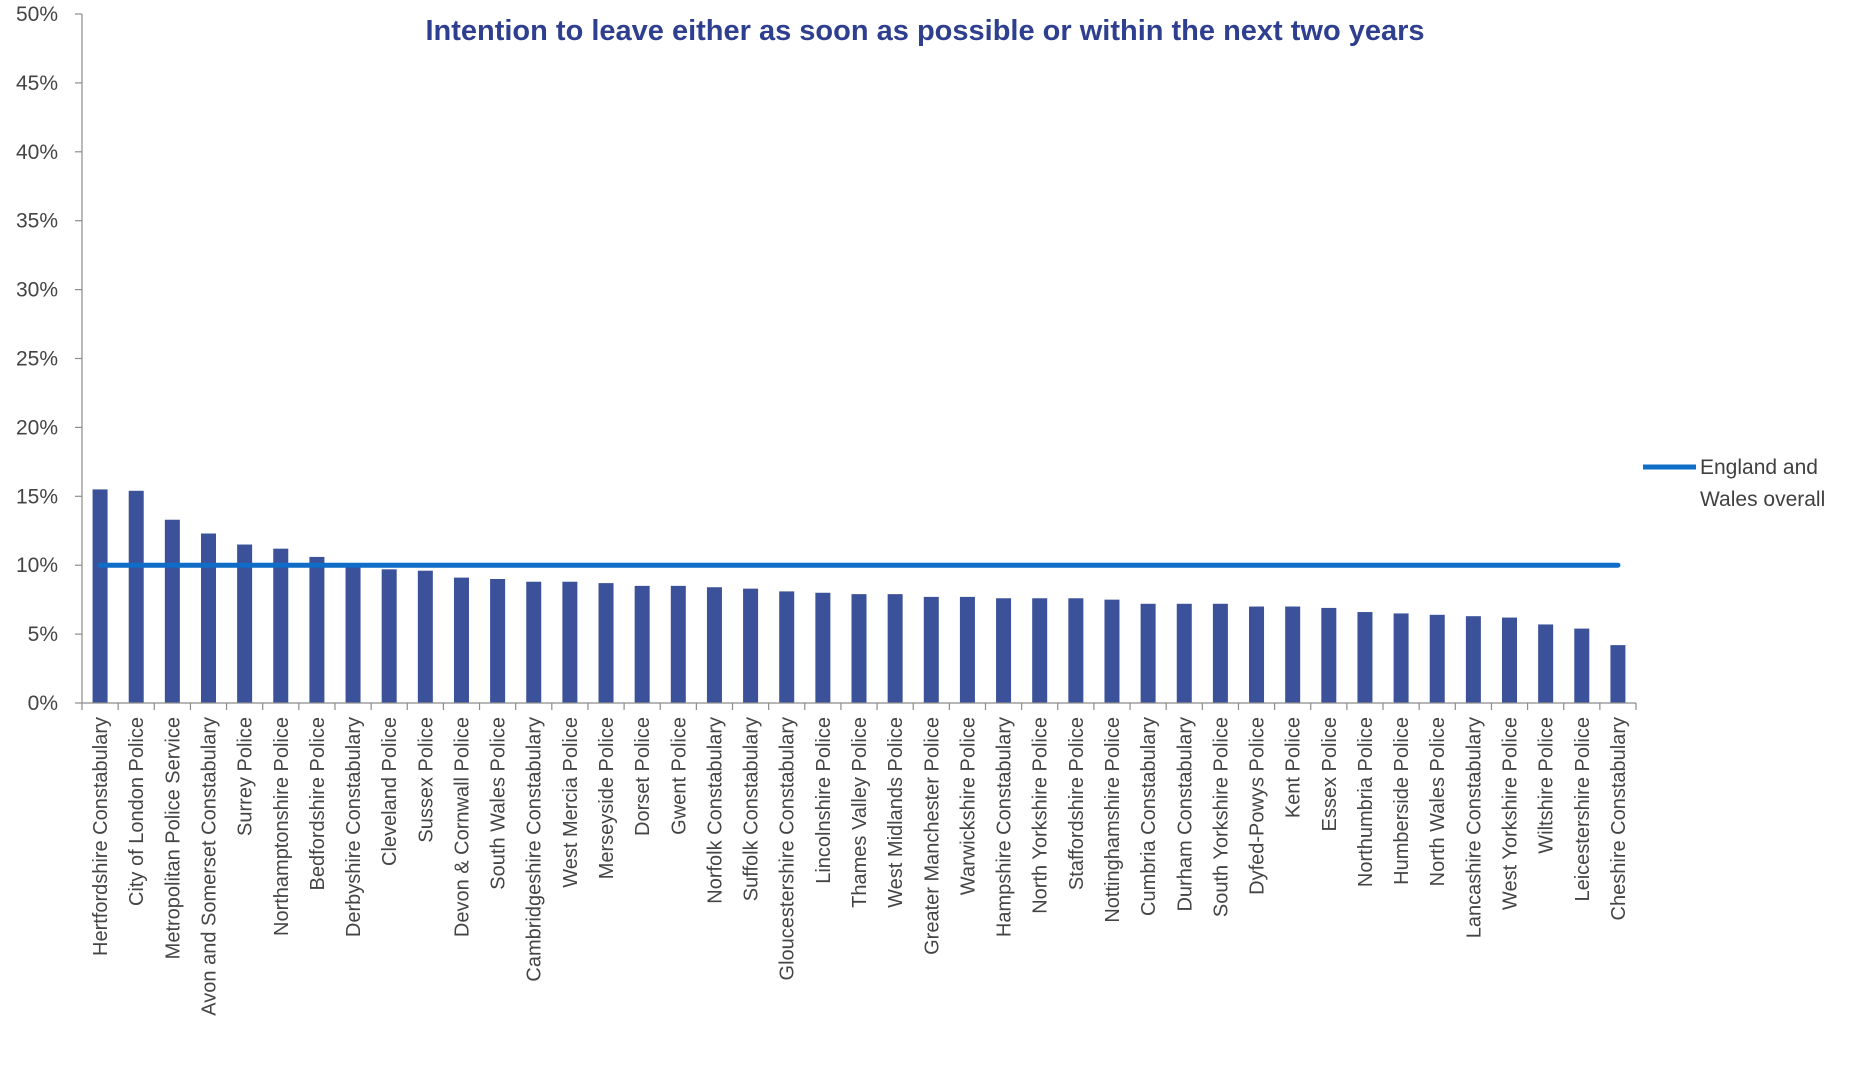 Image resolution: width=1861 pixels, height=1082 pixels. What do you see at coordinates (1511, 813) in the screenshot?
I see `x-category-label: West Yorkshire Police` at bounding box center [1511, 813].